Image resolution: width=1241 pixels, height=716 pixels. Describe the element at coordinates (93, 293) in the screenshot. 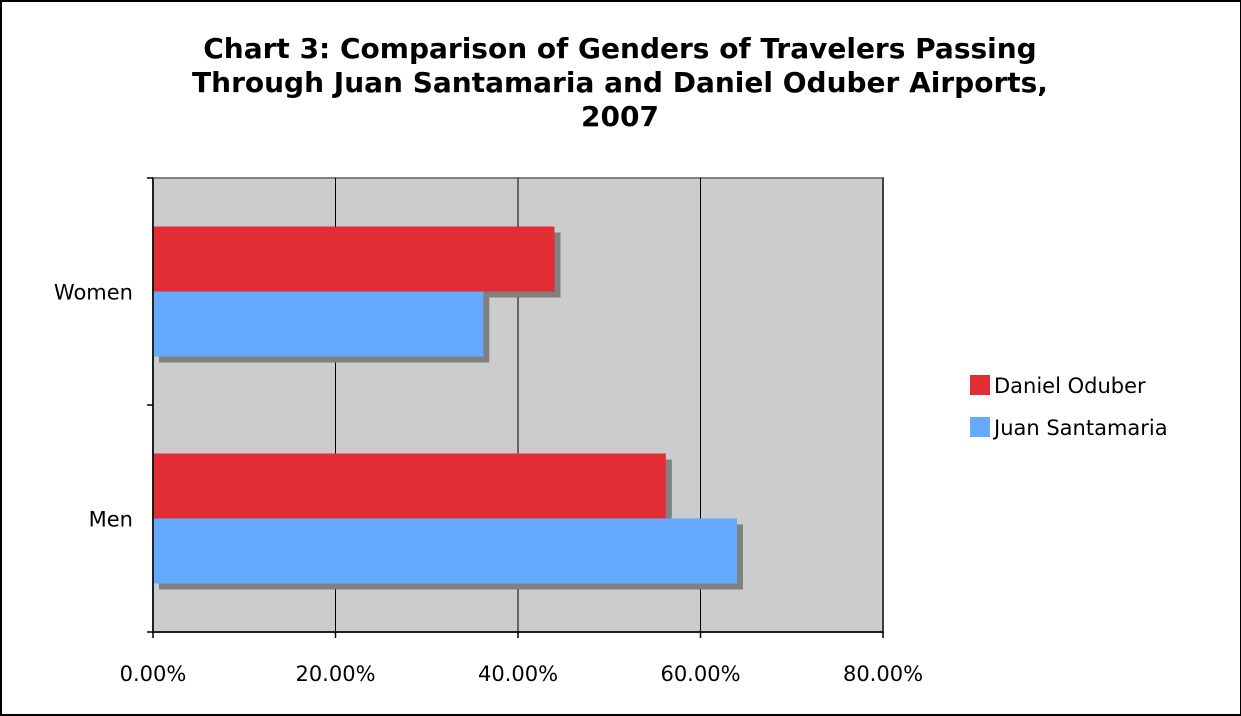

I see `y-tick-label: Women` at that location.